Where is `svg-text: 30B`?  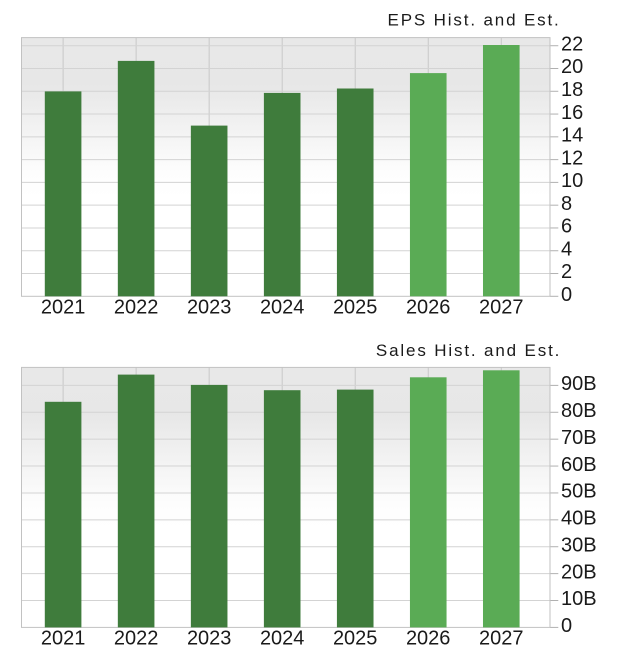
svg-text: 30B is located at coordinates (579, 545).